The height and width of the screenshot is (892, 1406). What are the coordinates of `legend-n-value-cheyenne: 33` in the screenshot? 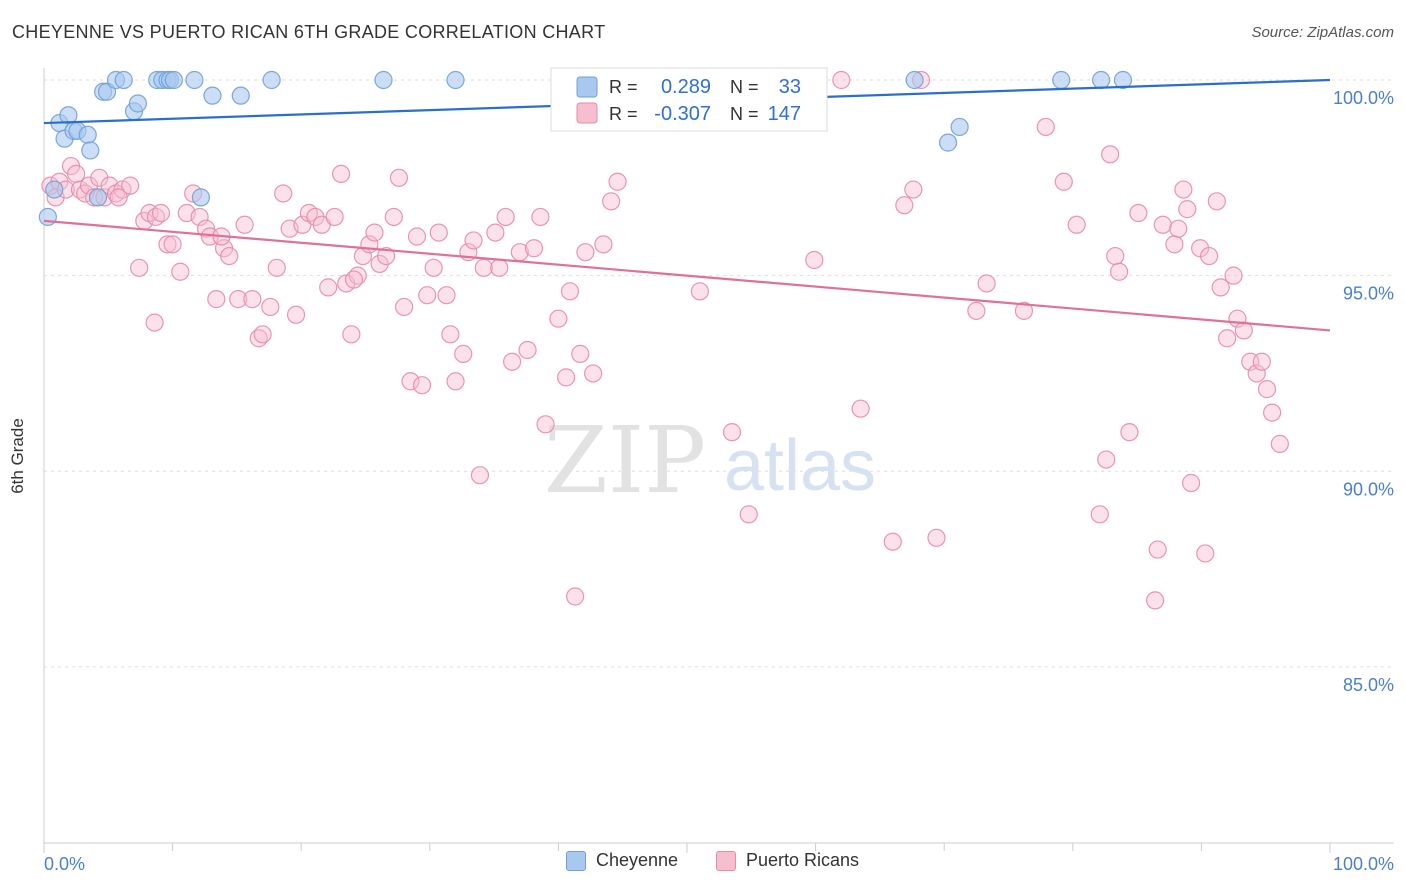 It's located at (790, 87).